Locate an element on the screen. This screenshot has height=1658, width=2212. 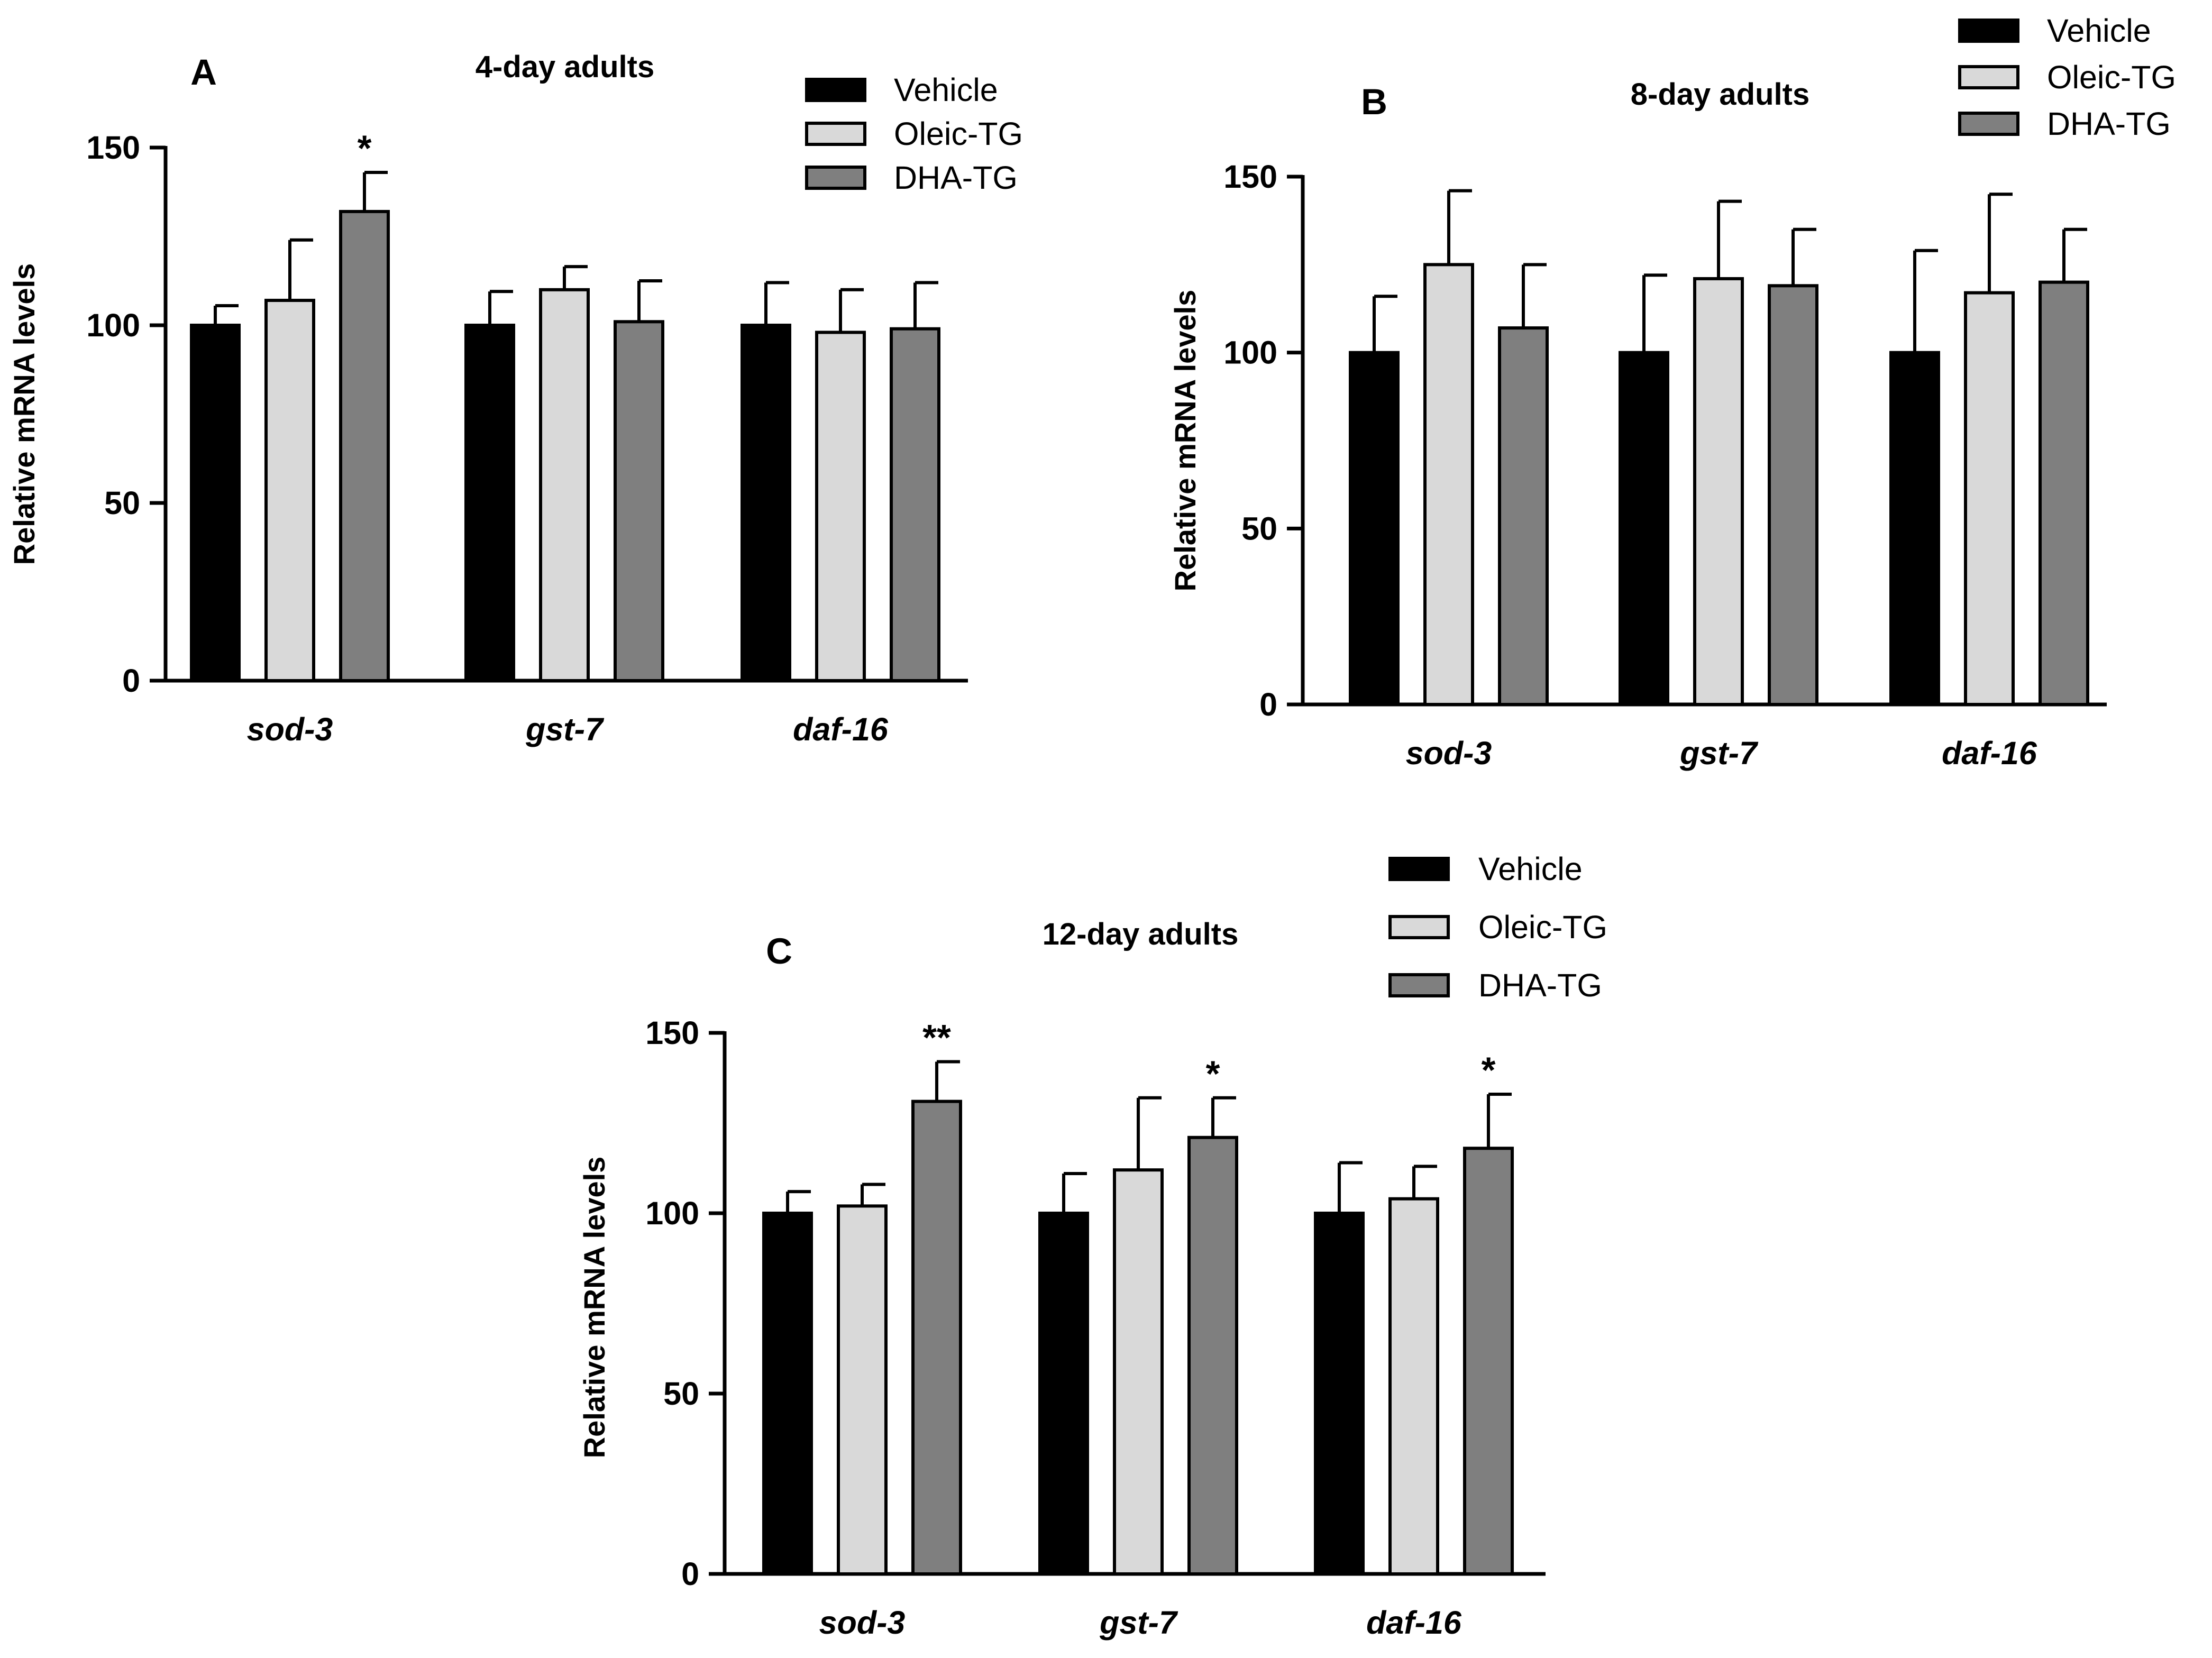
significance-marker: ** is located at coordinates (937, 1038).